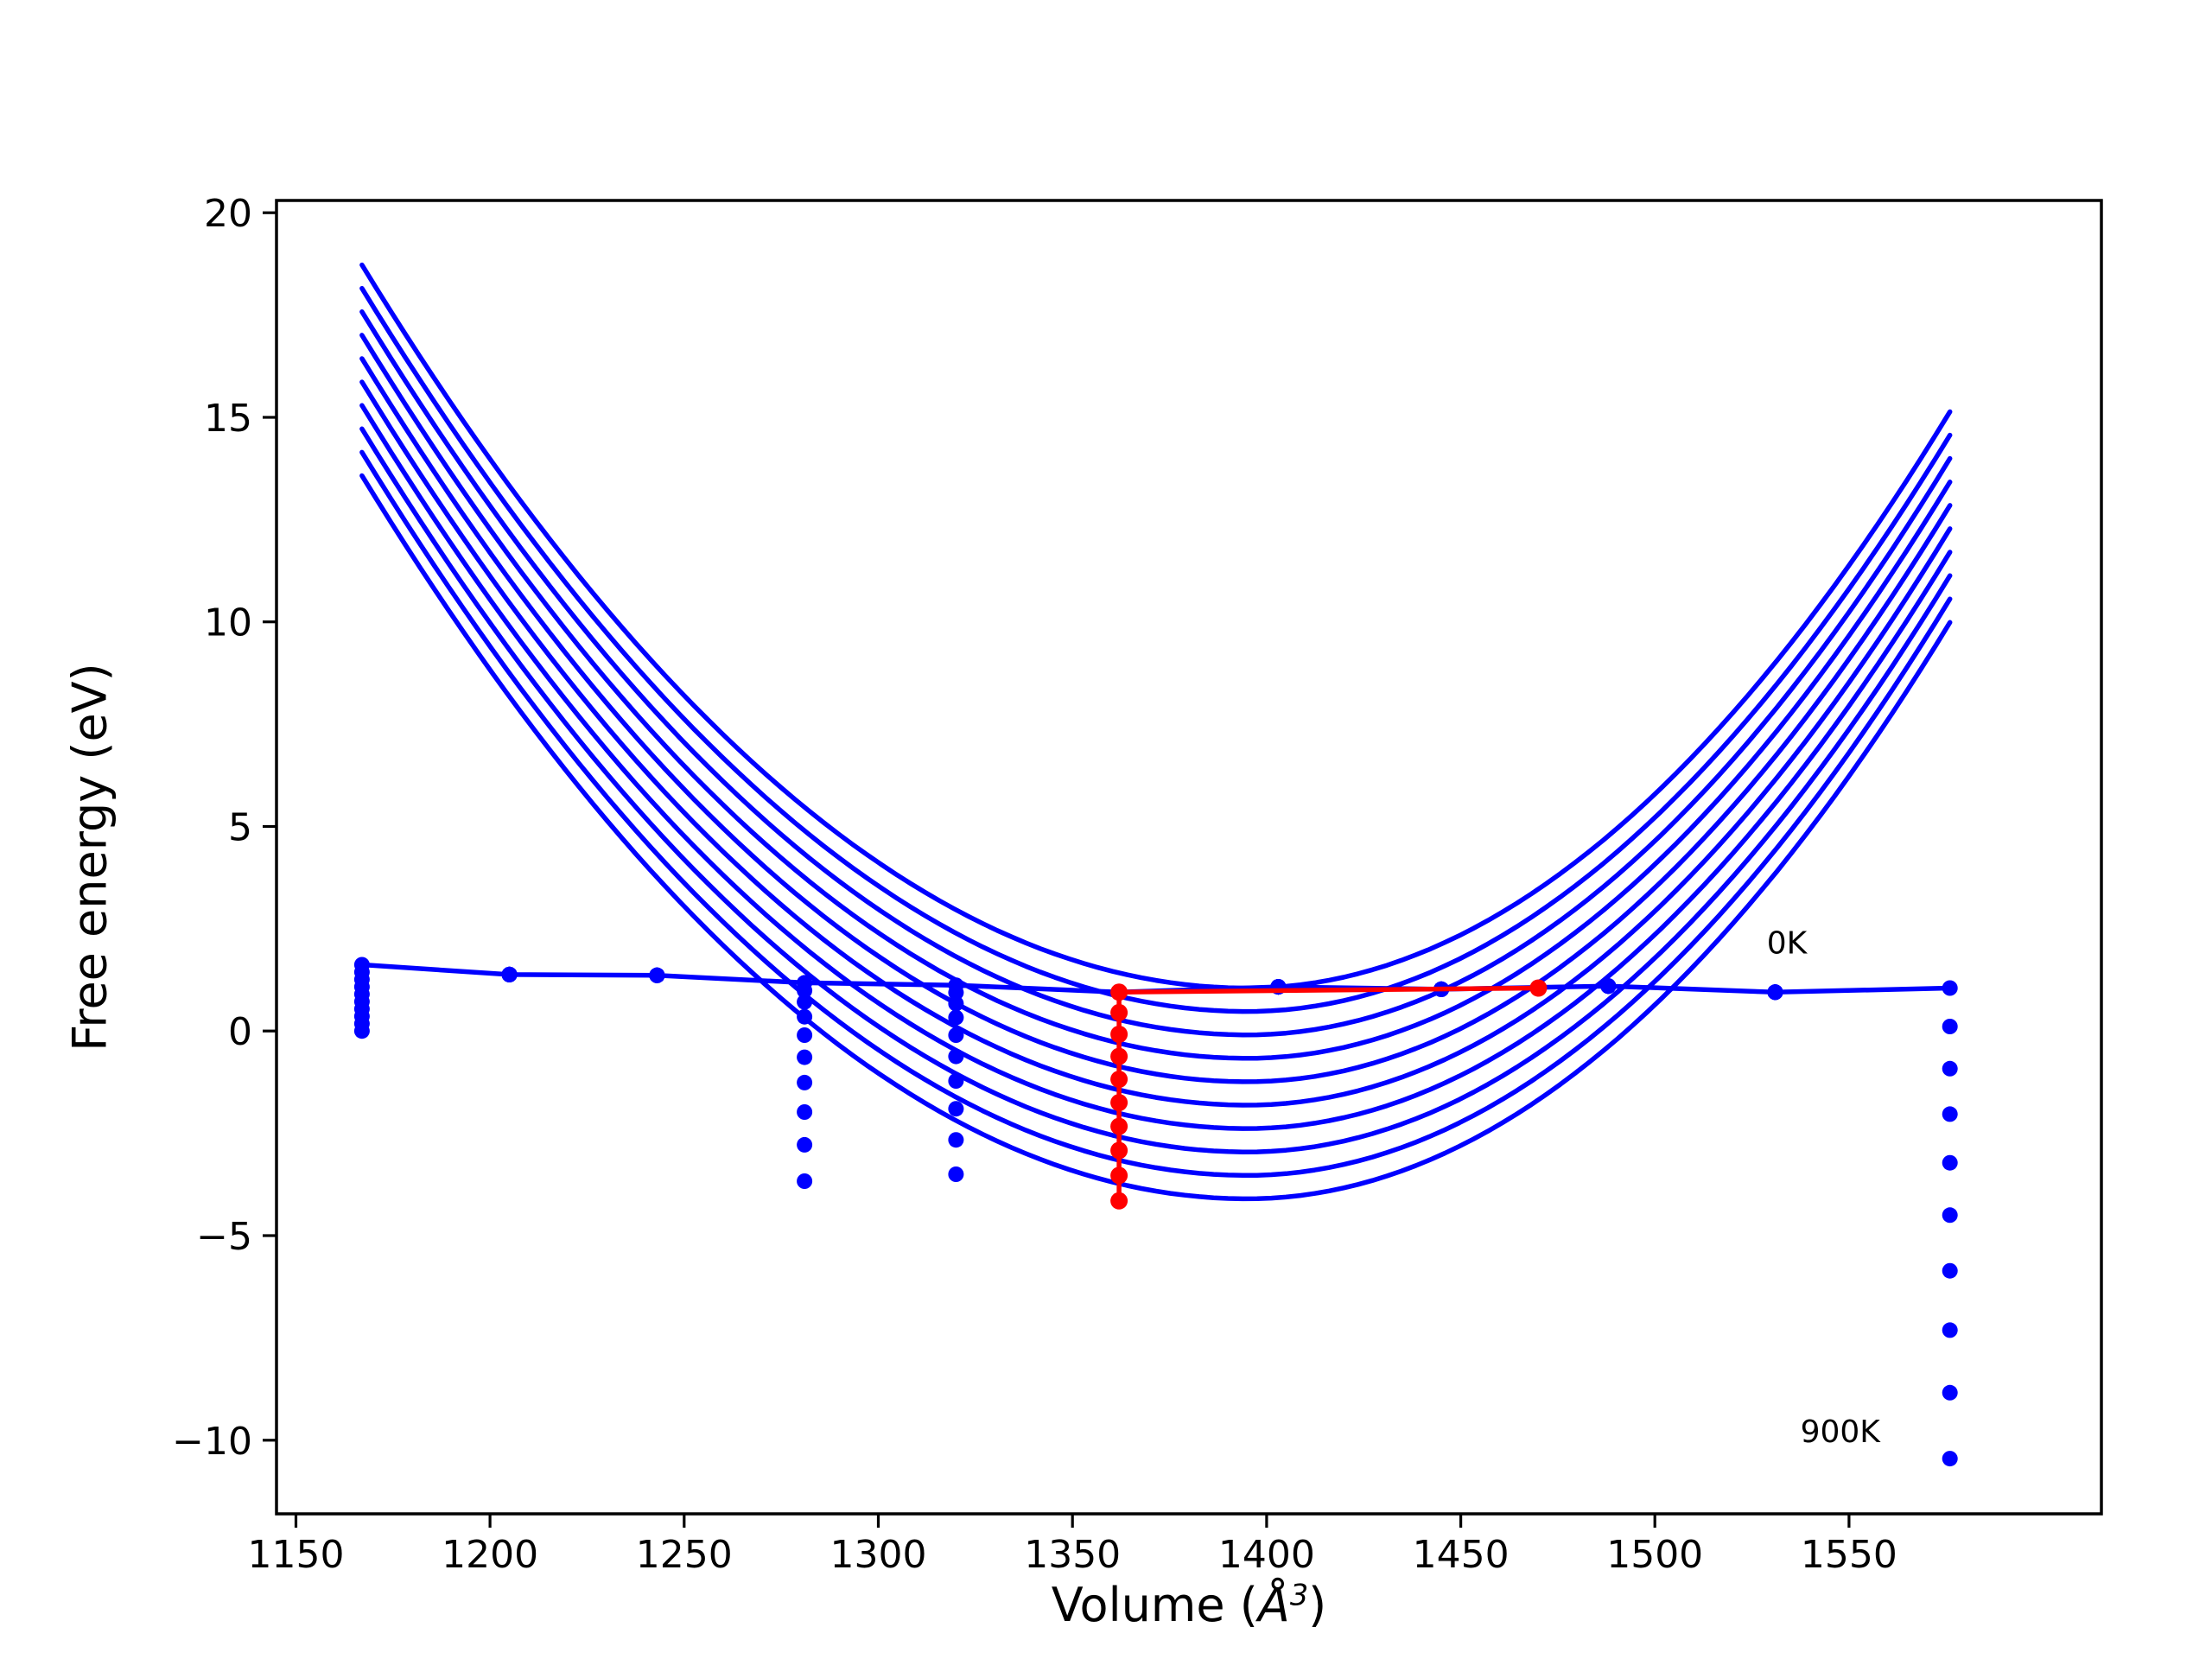 The height and width of the screenshot is (1659, 2212). Describe the element at coordinates (296, 1555) in the screenshot. I see `x-tick-label: 1150` at that location.